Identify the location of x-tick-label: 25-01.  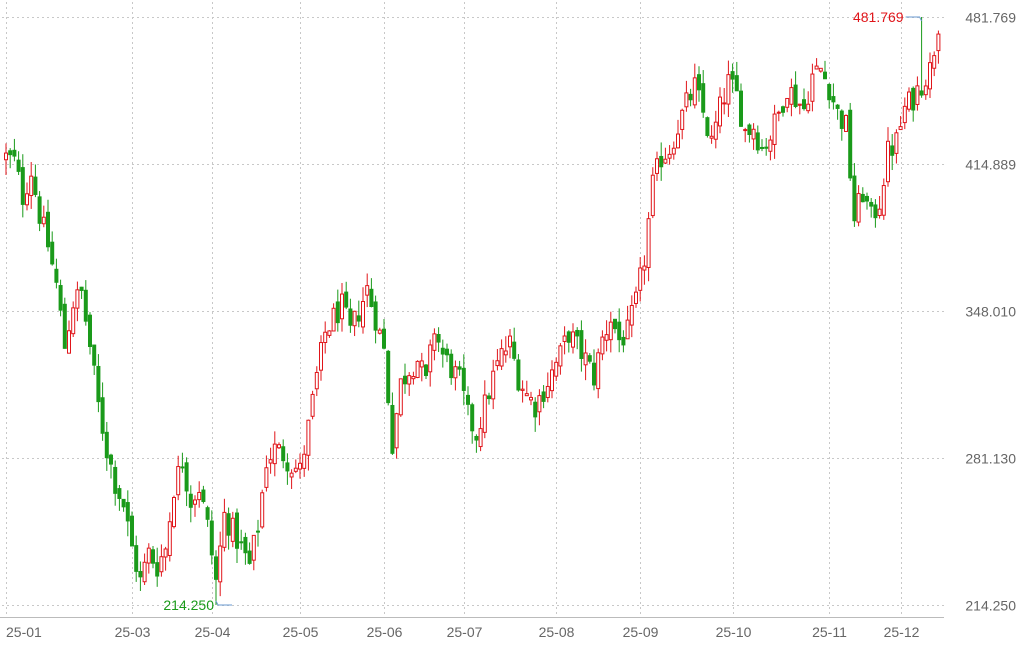
(24, 632).